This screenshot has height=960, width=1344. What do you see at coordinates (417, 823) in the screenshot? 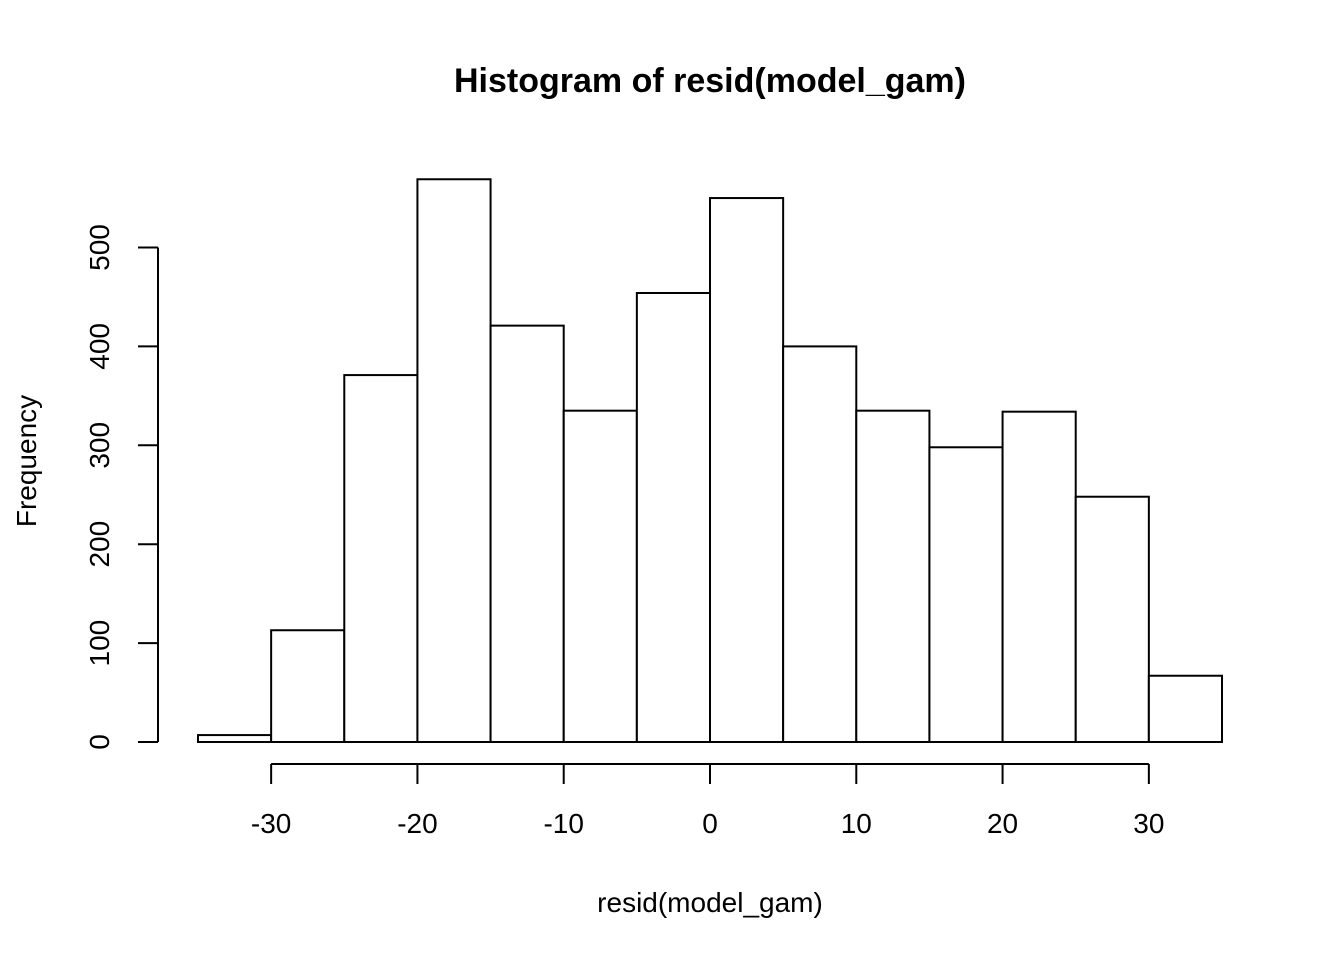
I see `x-tick-label: -20` at bounding box center [417, 823].